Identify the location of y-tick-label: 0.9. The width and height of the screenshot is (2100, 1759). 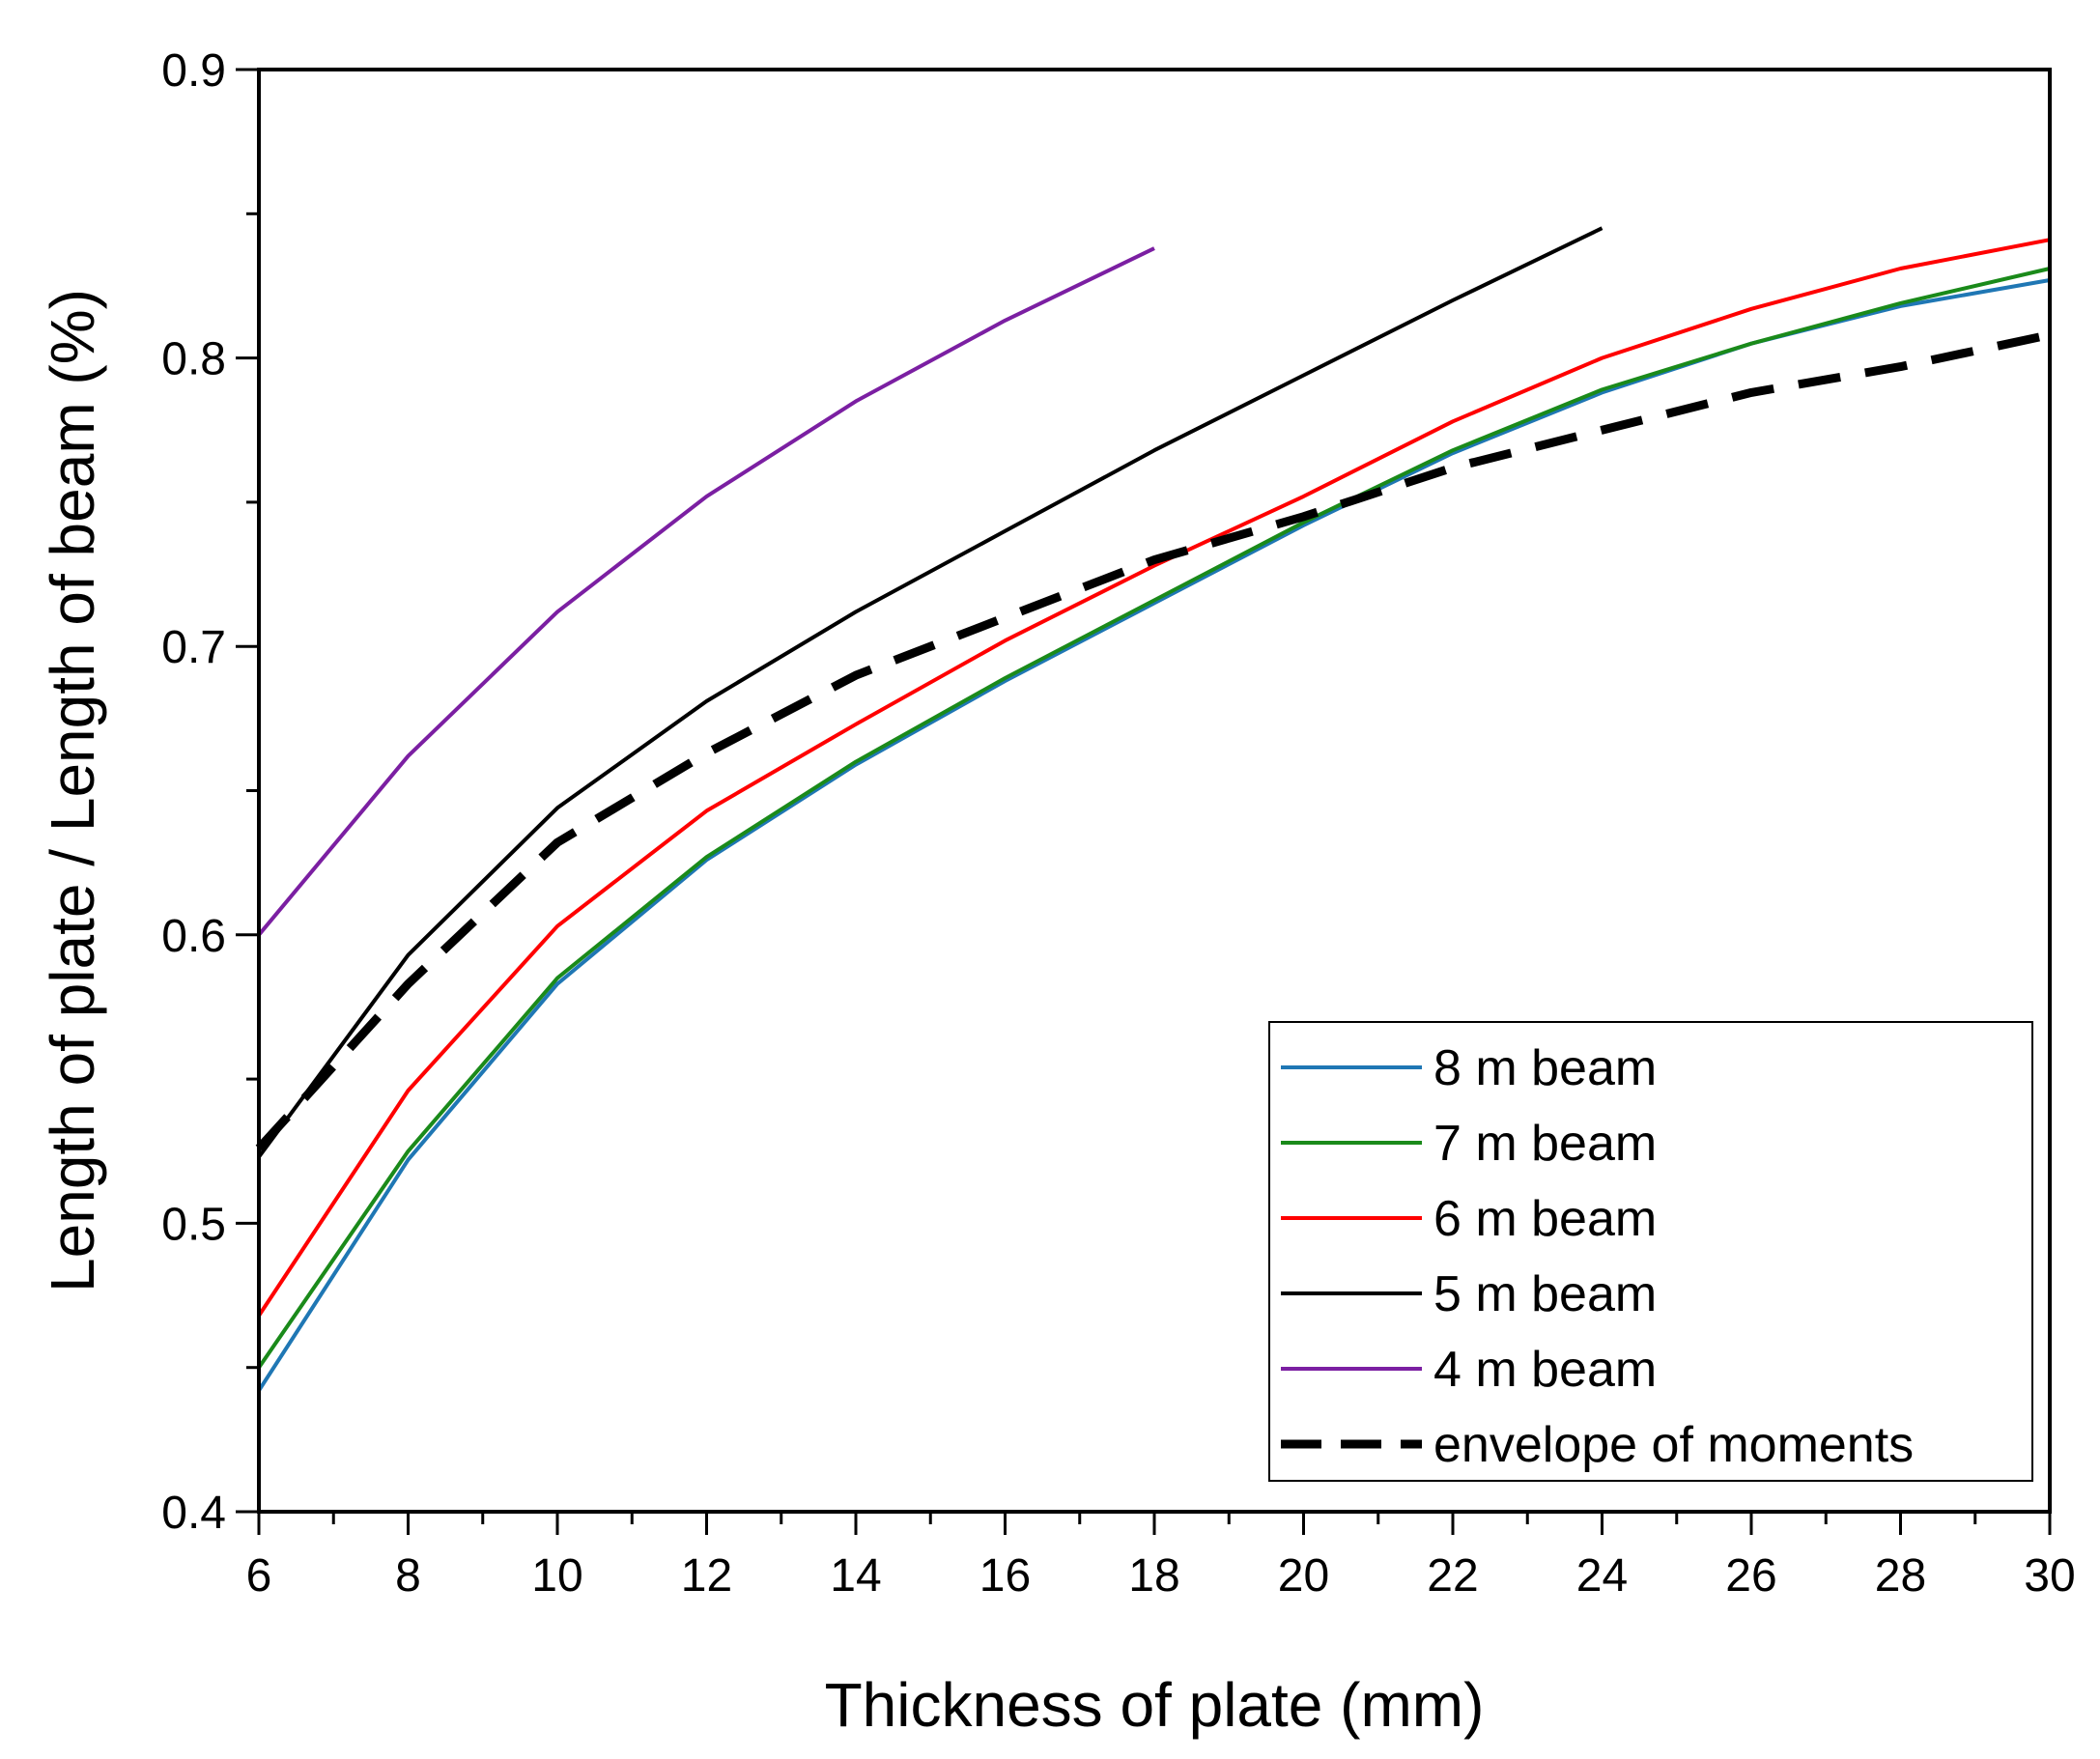
(193, 71).